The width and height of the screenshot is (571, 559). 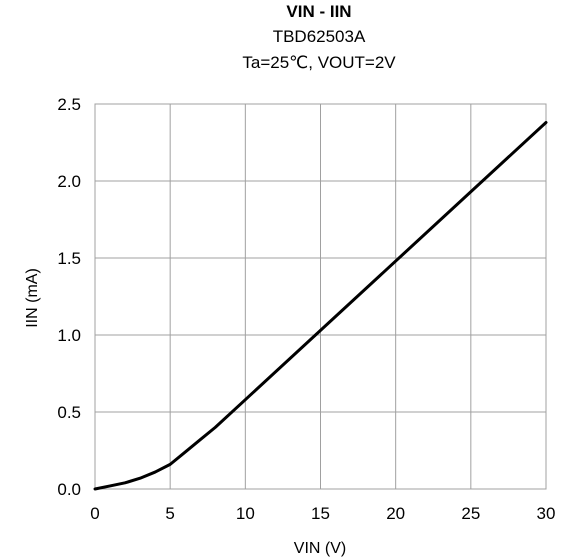 What do you see at coordinates (470, 513) in the screenshot?
I see `x-tick-label: 25` at bounding box center [470, 513].